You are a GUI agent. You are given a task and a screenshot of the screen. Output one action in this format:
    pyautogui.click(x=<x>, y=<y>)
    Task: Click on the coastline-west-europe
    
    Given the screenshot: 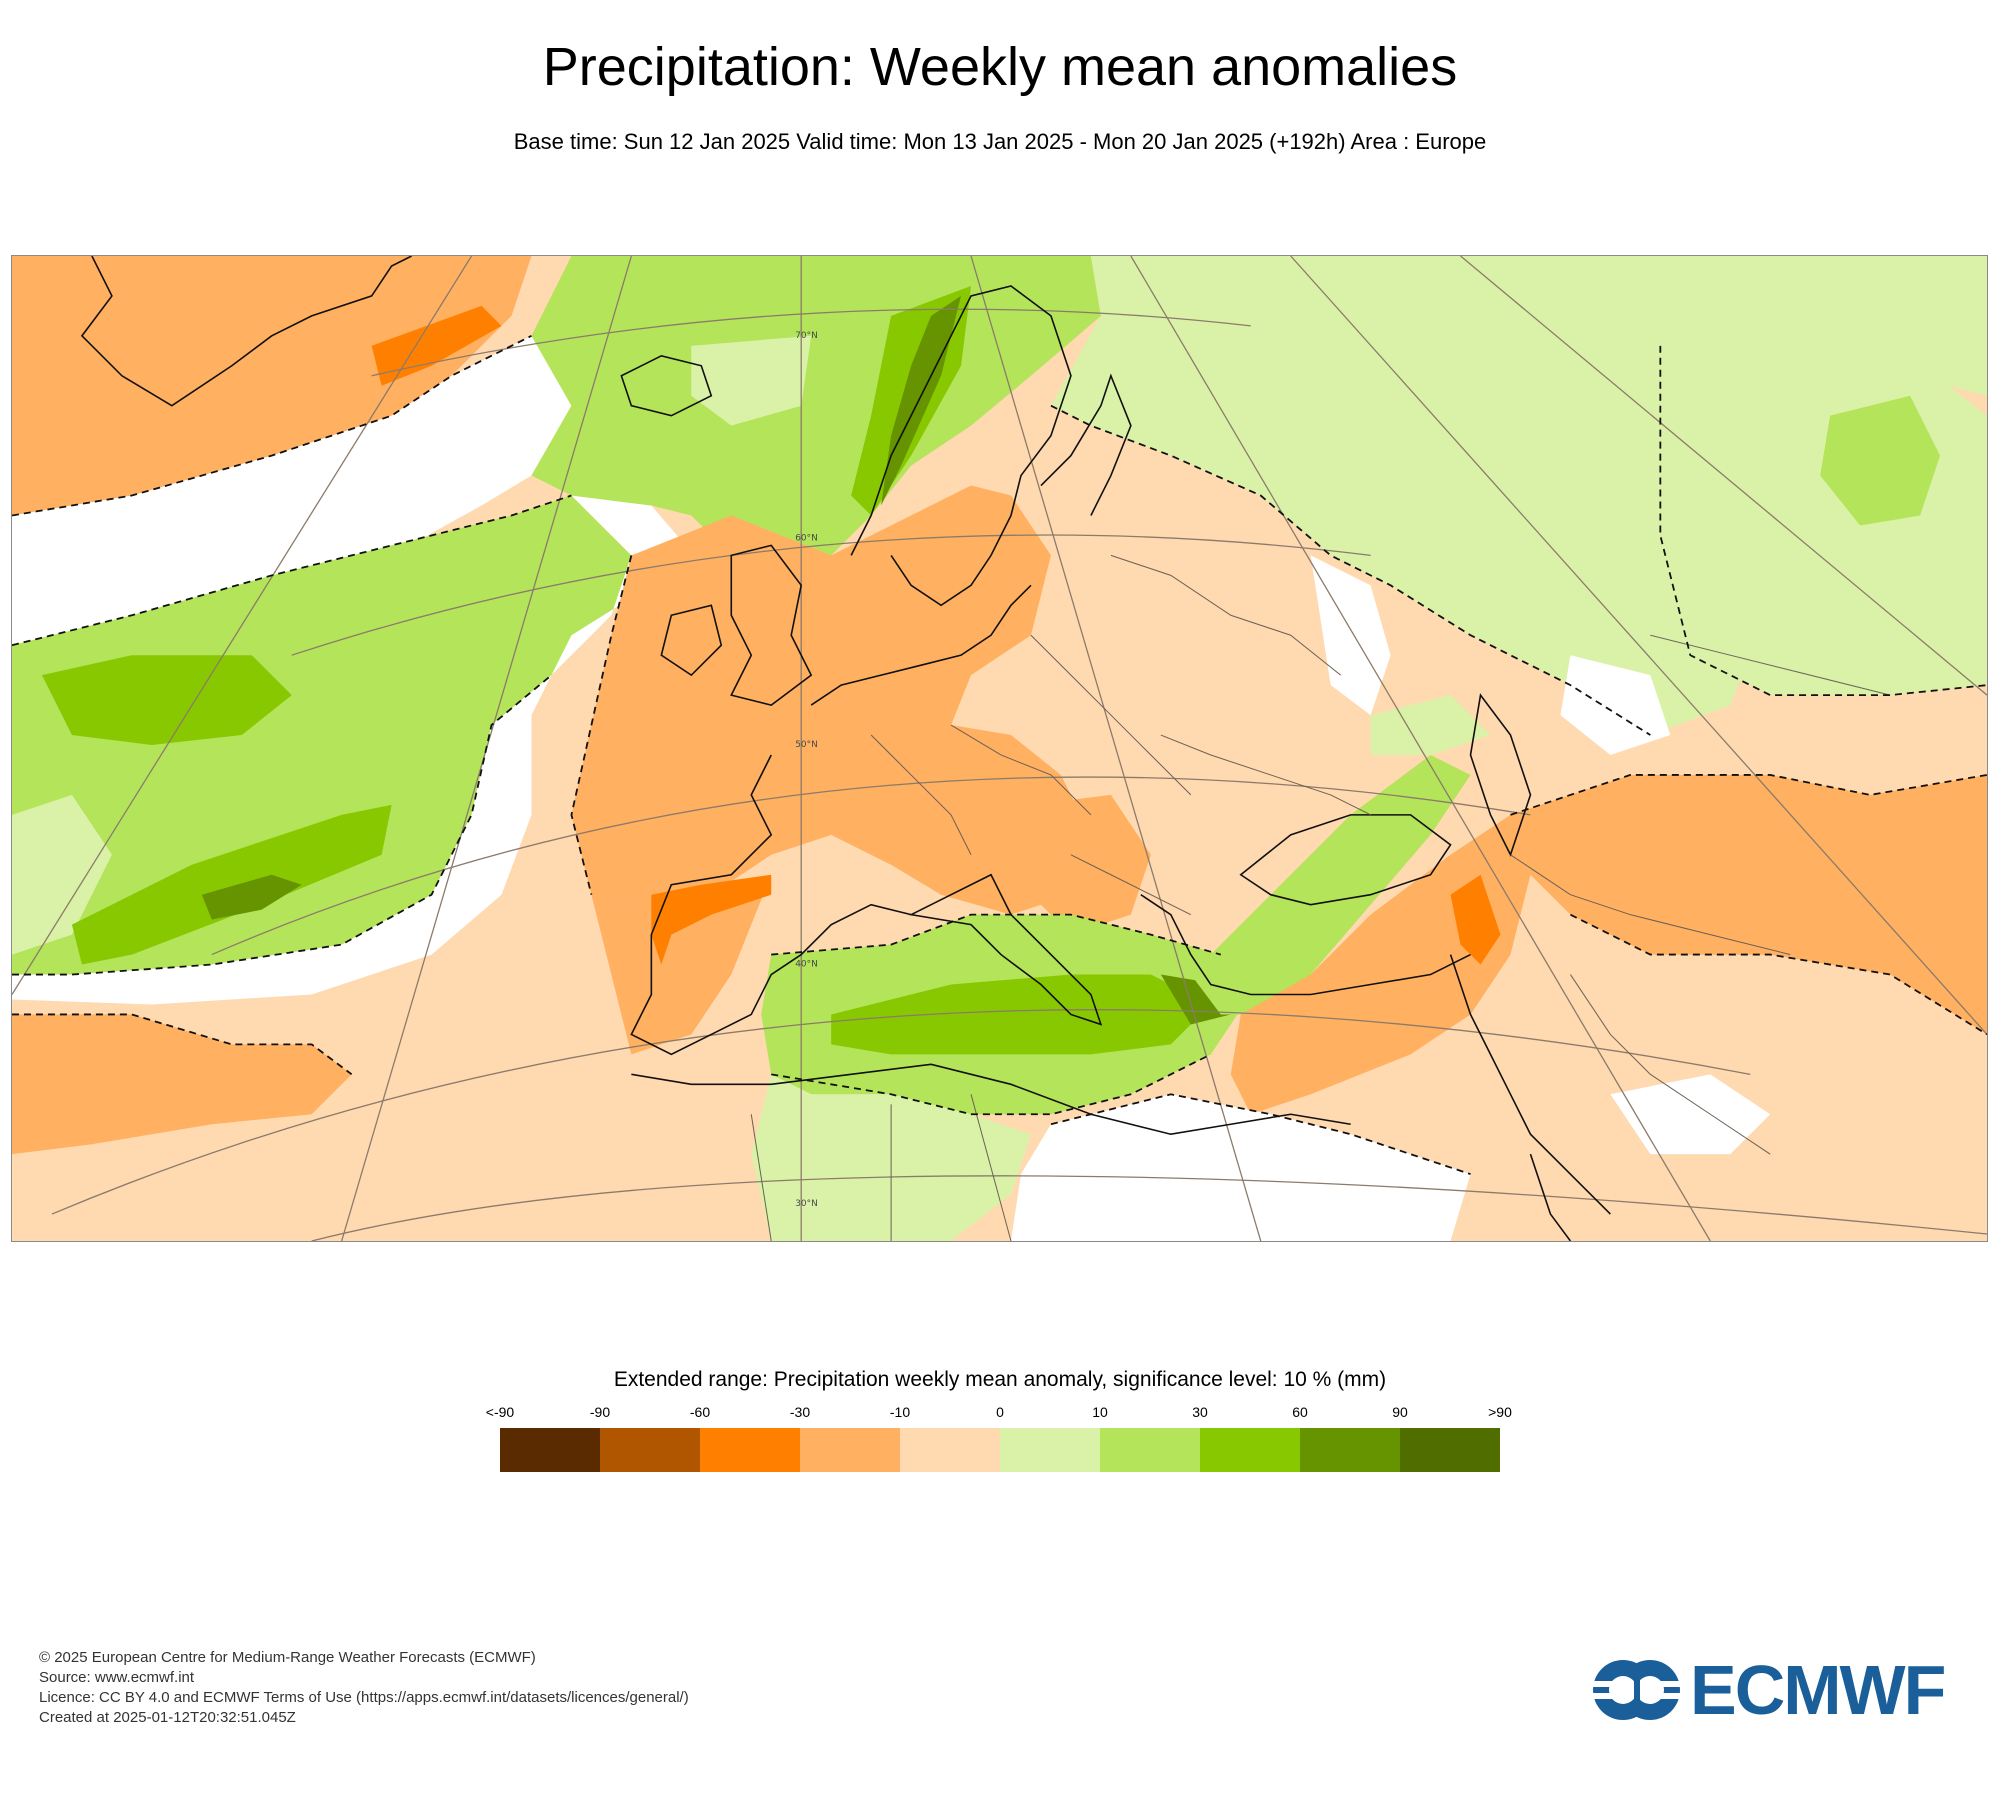 What is the action you would take?
    pyautogui.click(x=921, y=645)
    